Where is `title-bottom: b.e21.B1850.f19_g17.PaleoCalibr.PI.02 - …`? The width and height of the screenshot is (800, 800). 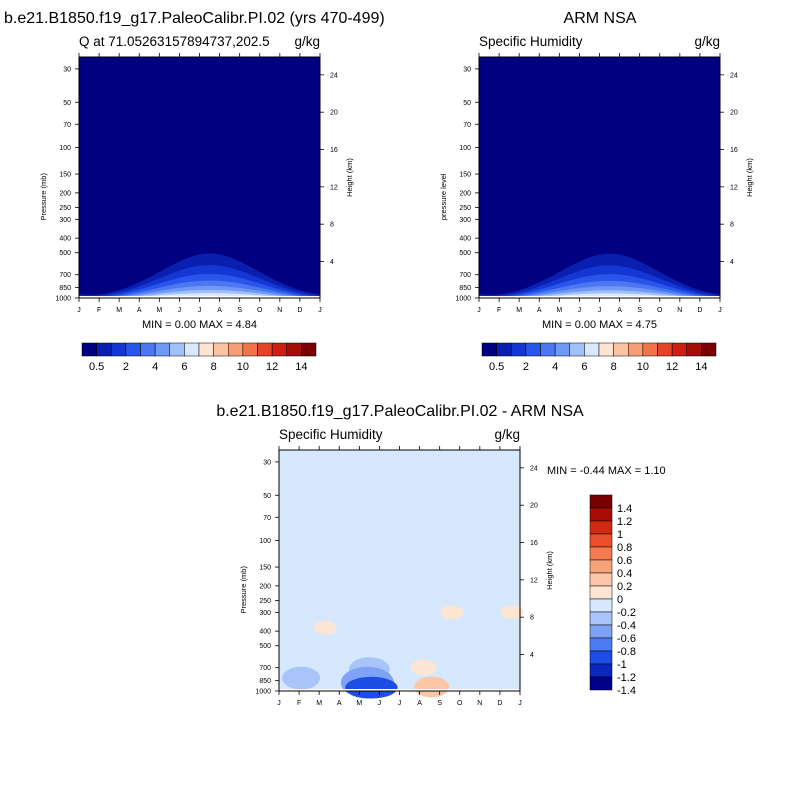 title-bottom: b.e21.B1850.f19_g17.PaleoCalibr.PI.02 - … is located at coordinates (400, 411).